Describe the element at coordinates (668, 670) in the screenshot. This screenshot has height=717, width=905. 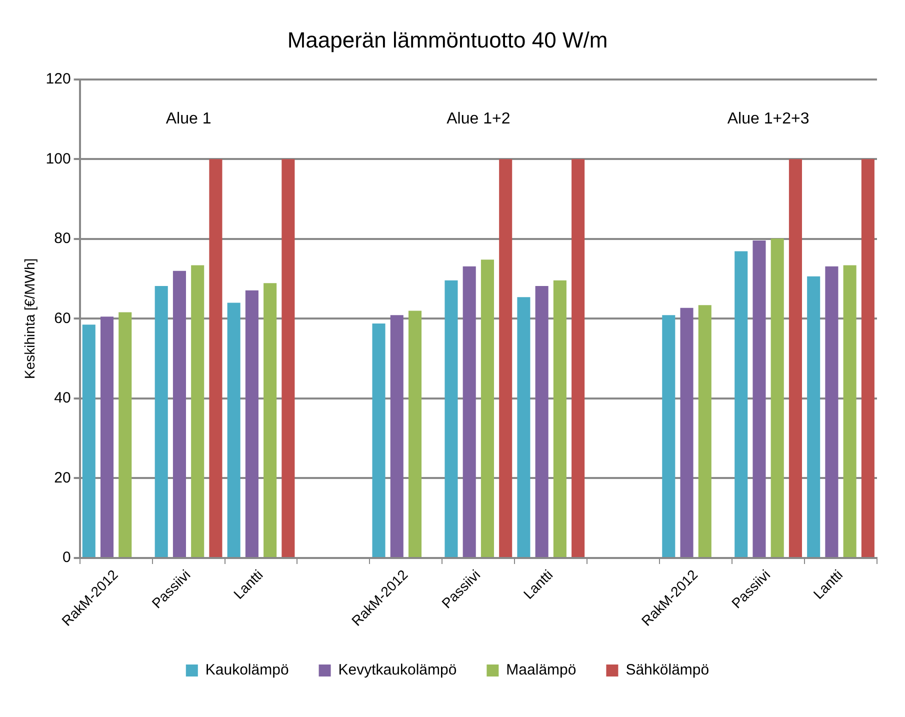
I see `legend-label: Sähkölämpö` at that location.